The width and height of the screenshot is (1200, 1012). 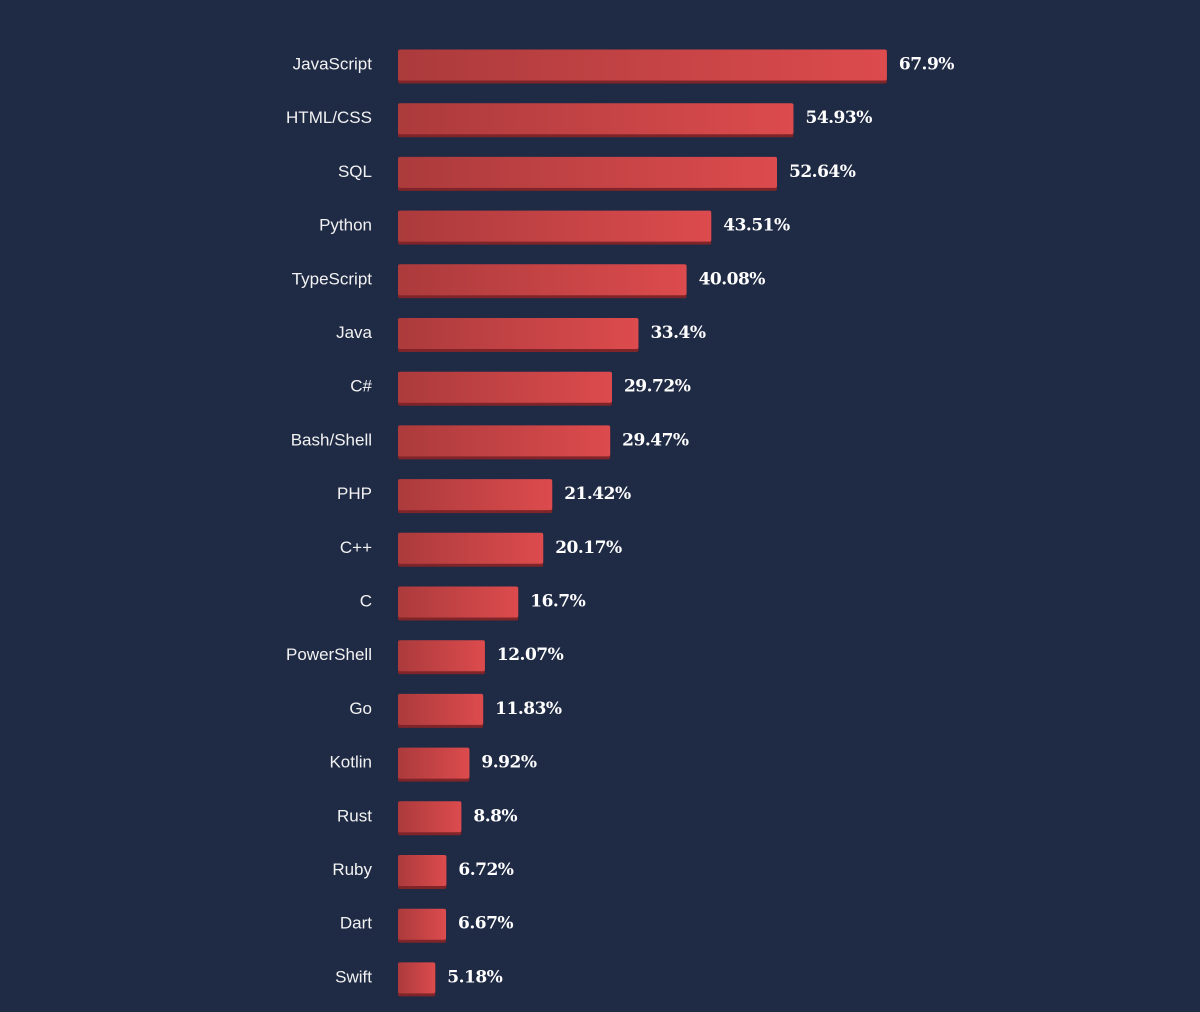 I want to click on value-label: 29.47%, so click(x=655, y=440).